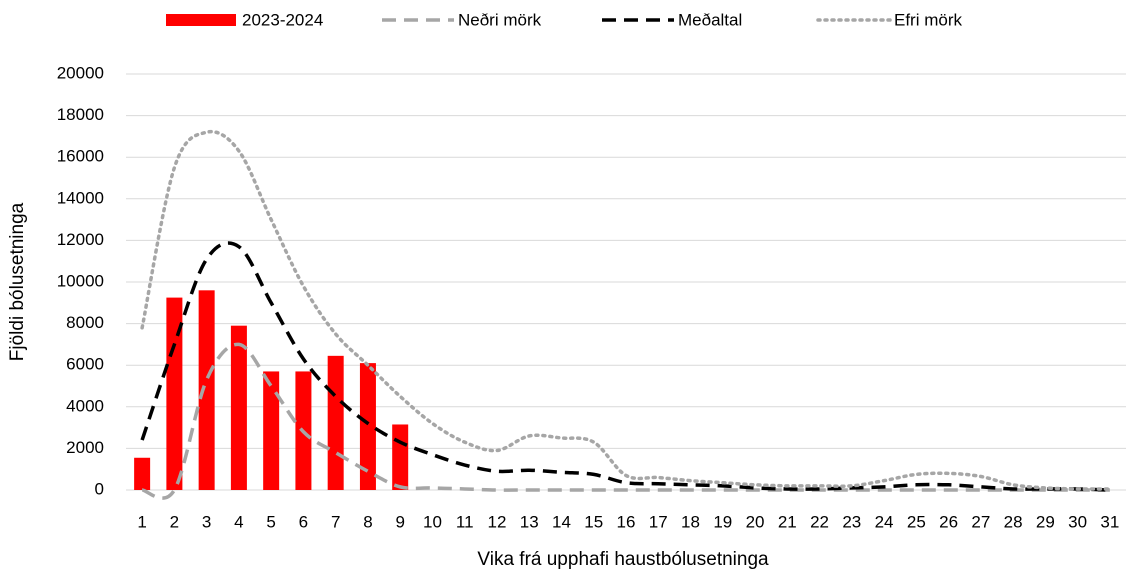 Image resolution: width=1133 pixels, height=574 pixels. What do you see at coordinates (80, 239) in the screenshot?
I see `y-tick-label: 12000` at bounding box center [80, 239].